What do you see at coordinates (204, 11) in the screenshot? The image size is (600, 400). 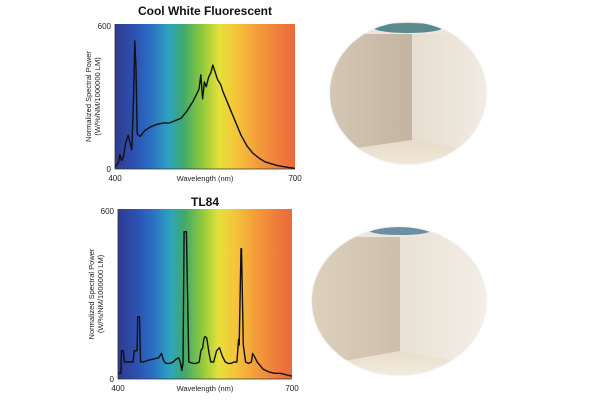 I see `chart-title: Cool White Fluorescent` at bounding box center [204, 11].